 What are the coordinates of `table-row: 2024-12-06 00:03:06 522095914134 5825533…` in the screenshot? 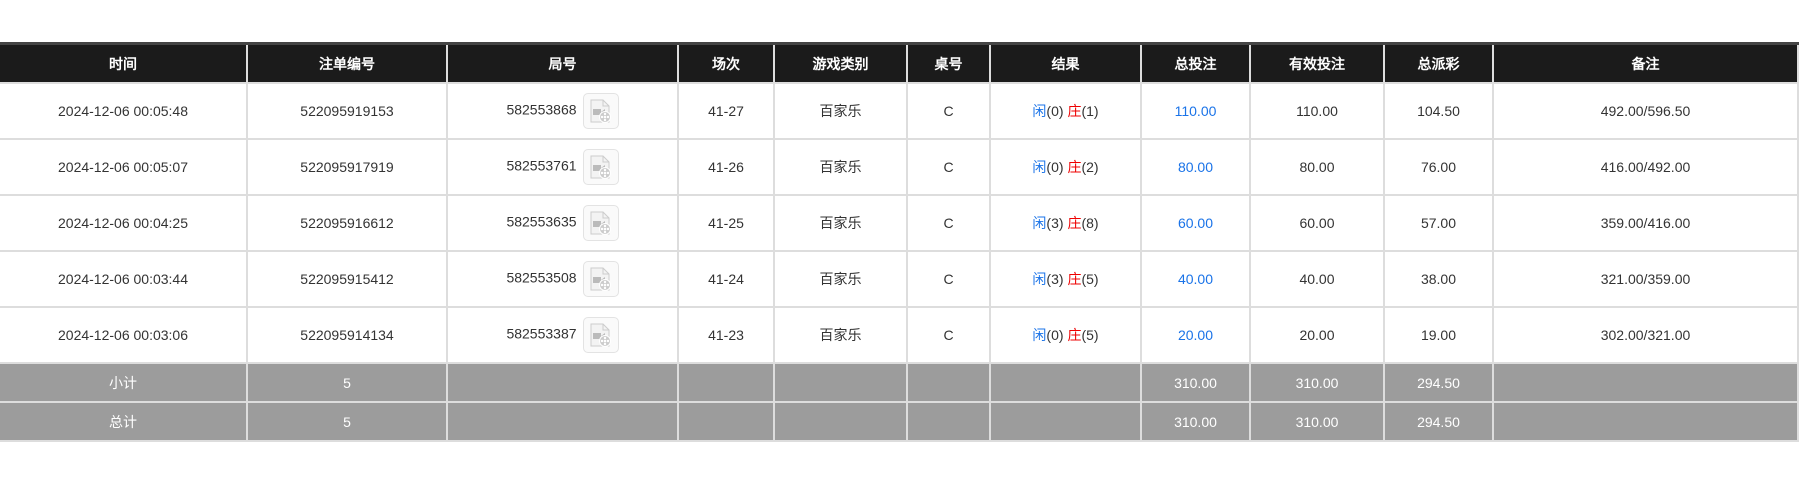 It's located at (899, 335).